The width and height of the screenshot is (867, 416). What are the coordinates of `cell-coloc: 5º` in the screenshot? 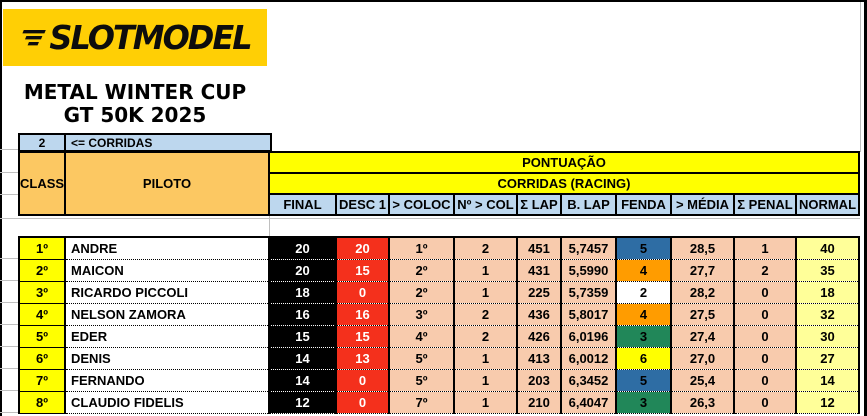 It's located at (421, 358).